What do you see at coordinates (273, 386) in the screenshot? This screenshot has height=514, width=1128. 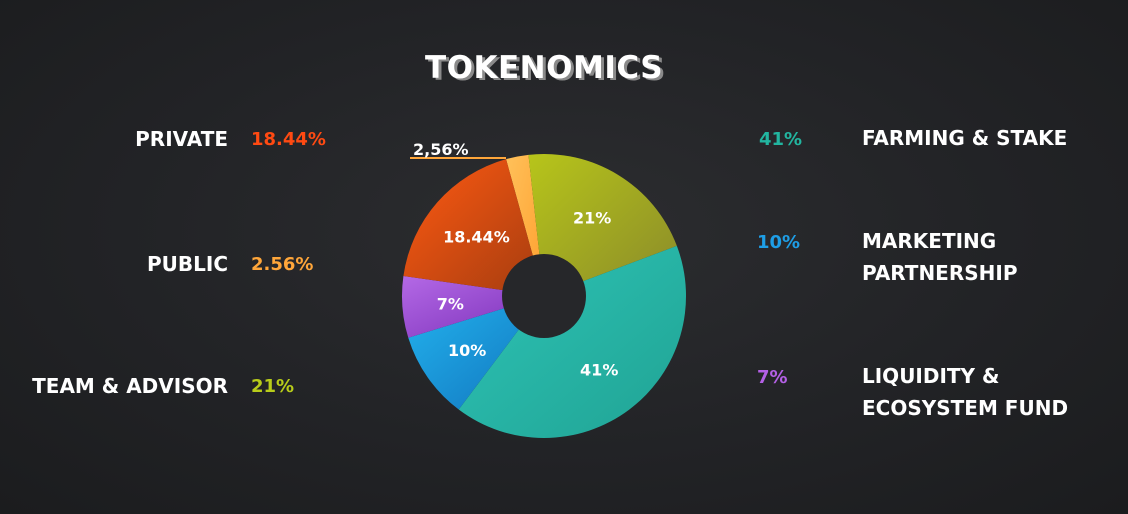 I see `legend-team-value: 21%` at bounding box center [273, 386].